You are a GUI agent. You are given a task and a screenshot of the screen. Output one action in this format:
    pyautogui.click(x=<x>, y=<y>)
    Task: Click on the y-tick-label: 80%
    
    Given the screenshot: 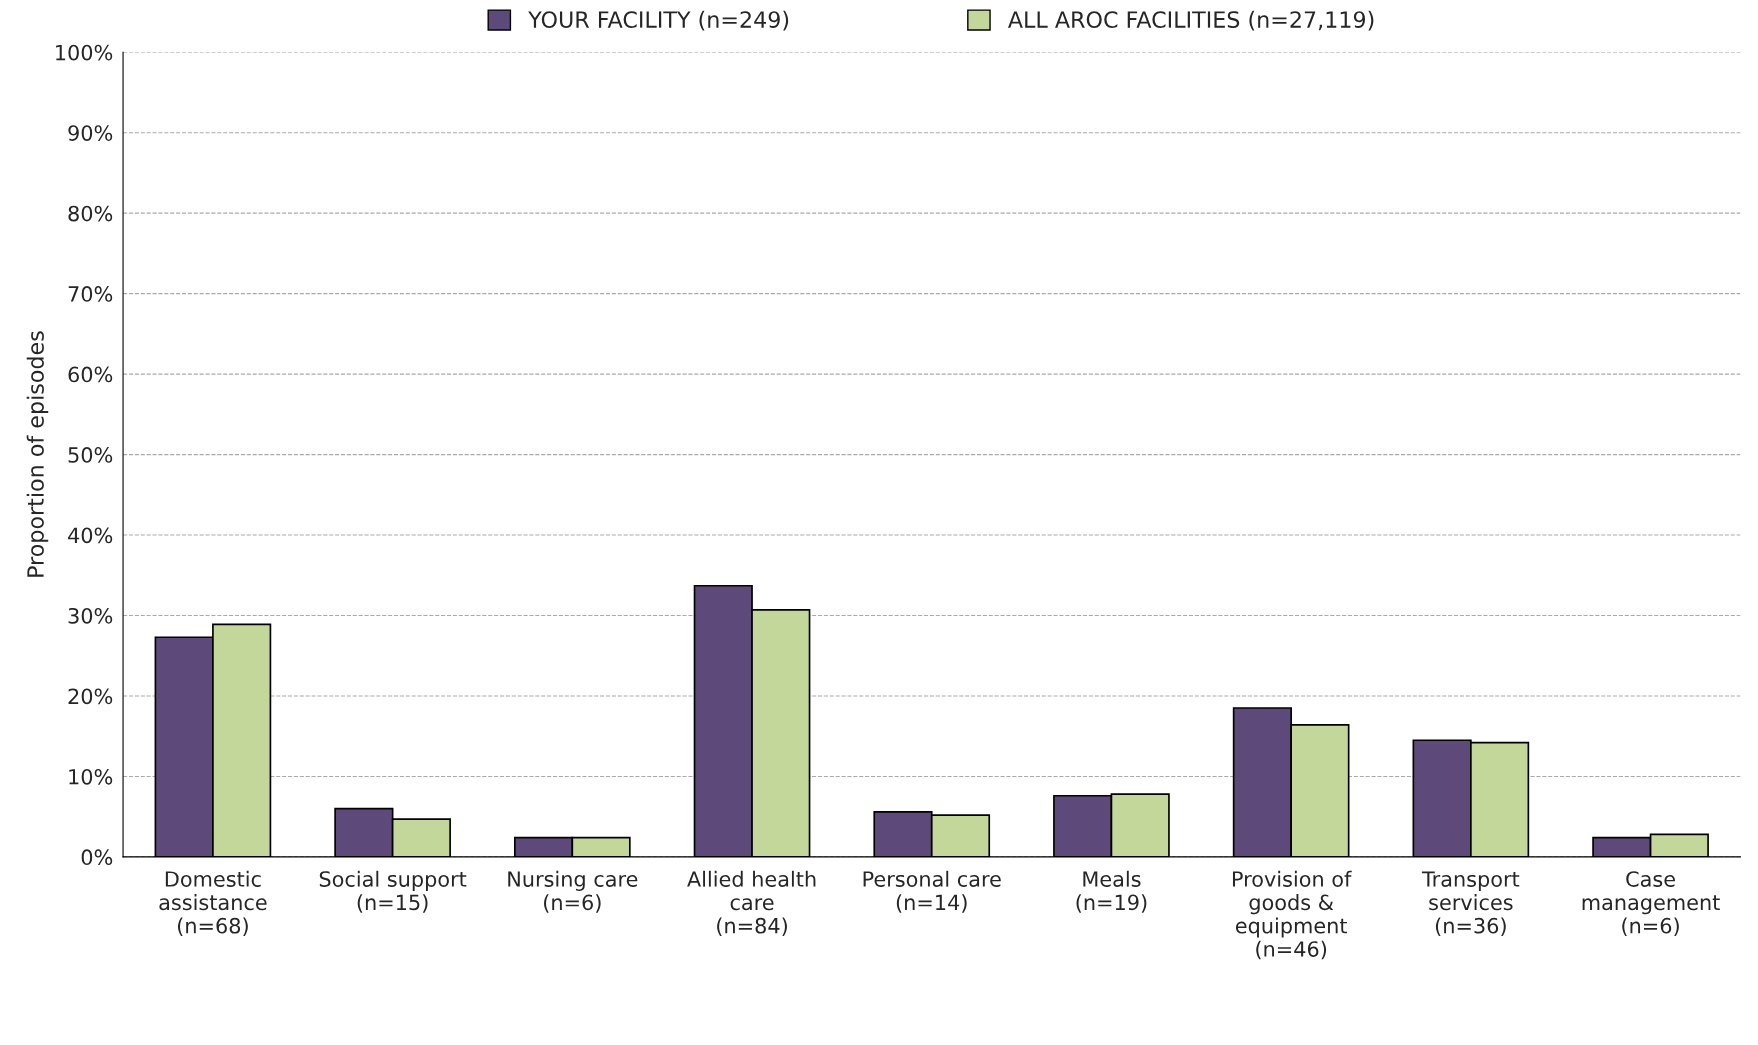 What is the action you would take?
    pyautogui.click(x=90, y=213)
    